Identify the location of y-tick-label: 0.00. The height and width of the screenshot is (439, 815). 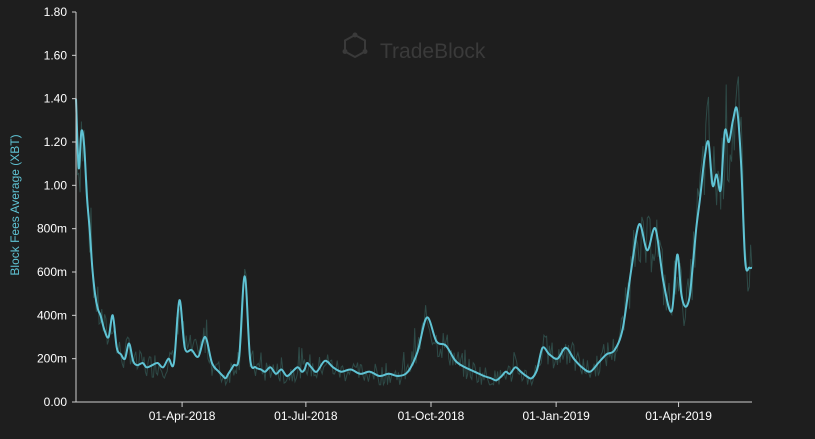
(56, 402).